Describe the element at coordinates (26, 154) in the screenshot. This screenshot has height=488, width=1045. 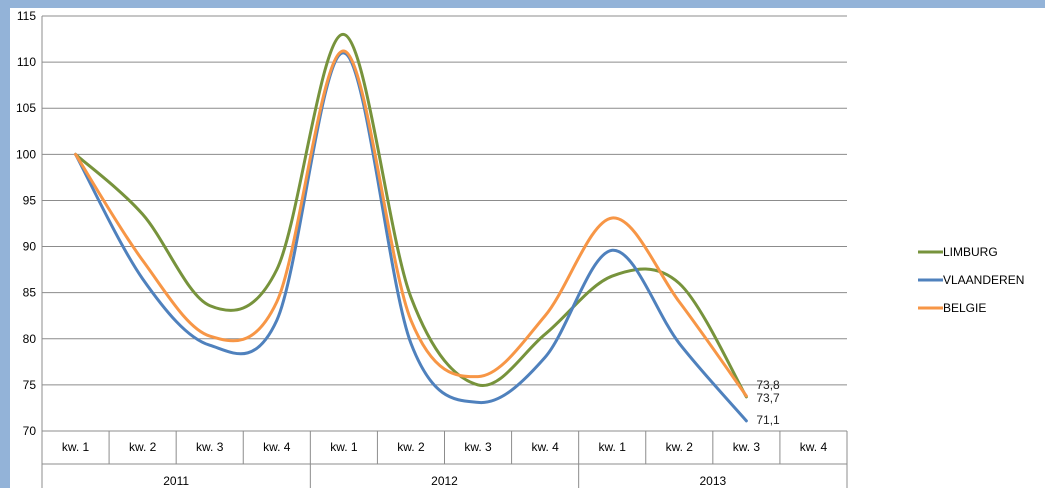
I see `y-tick-label: 100` at that location.